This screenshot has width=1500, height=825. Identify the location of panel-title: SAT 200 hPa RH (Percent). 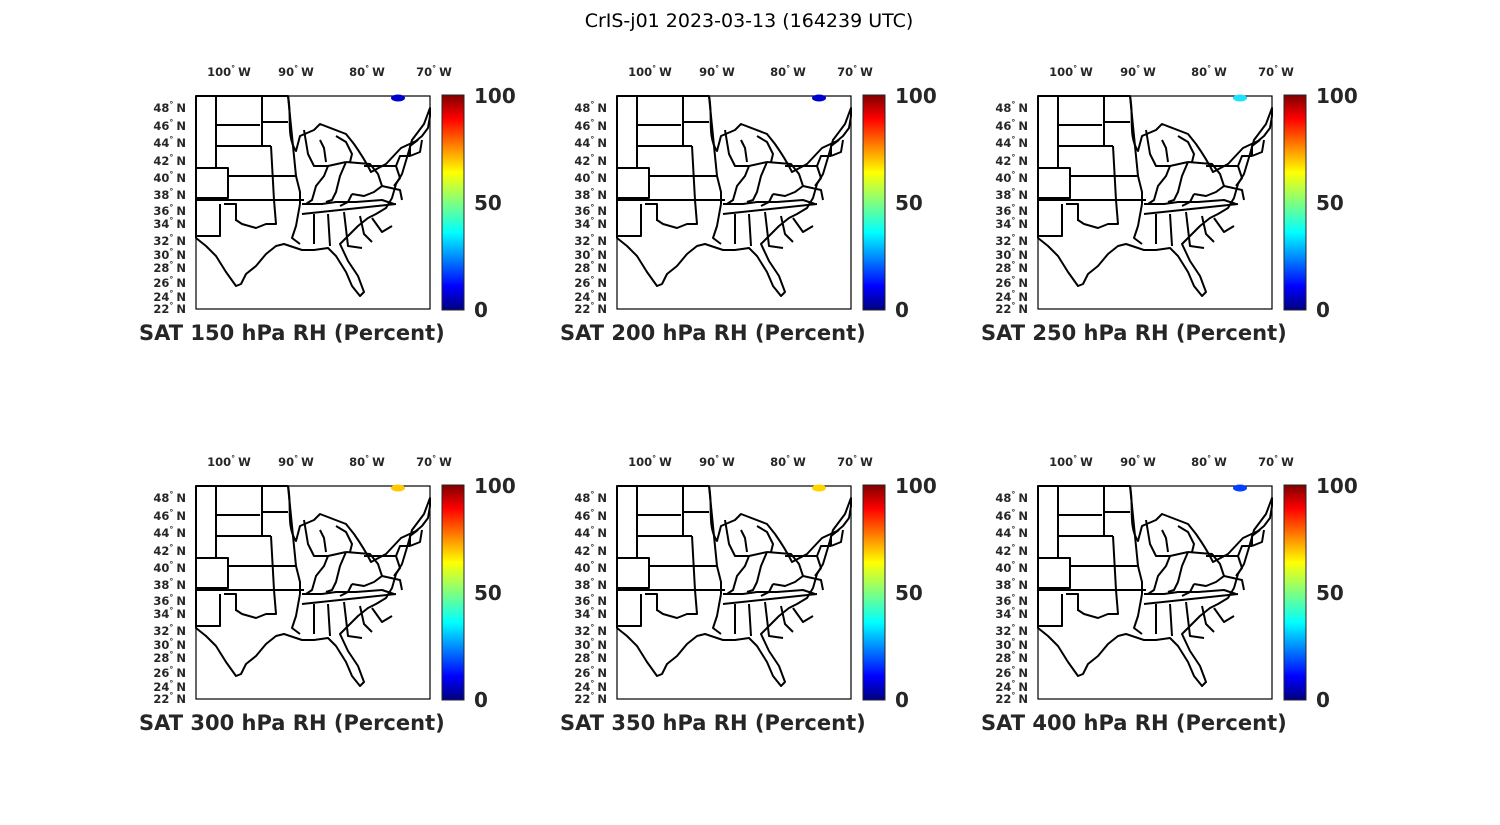
(713, 333).